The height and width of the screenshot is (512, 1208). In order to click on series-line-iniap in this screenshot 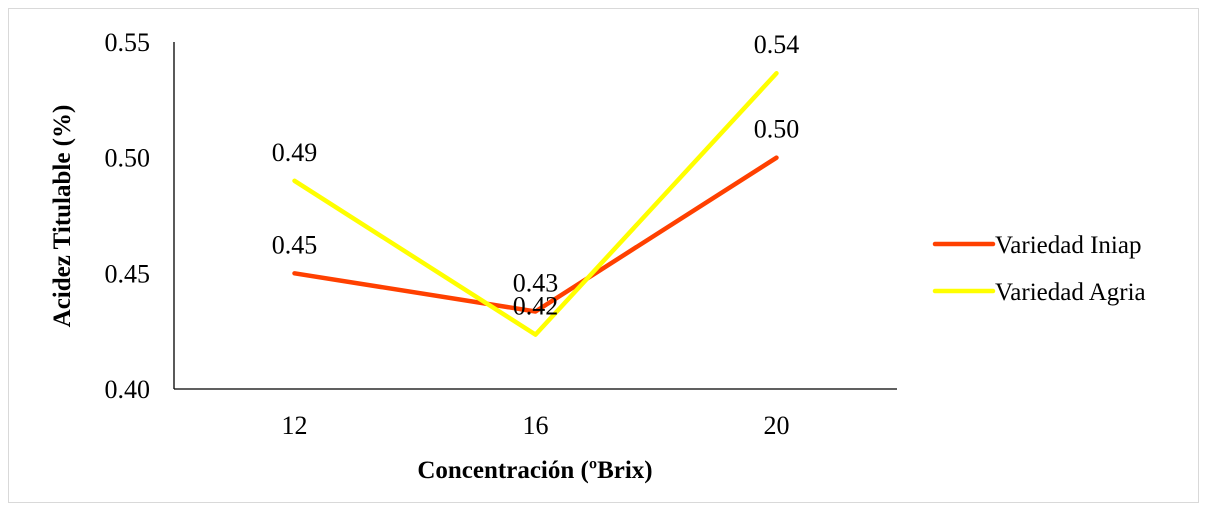, I will do `click(535, 234)`.